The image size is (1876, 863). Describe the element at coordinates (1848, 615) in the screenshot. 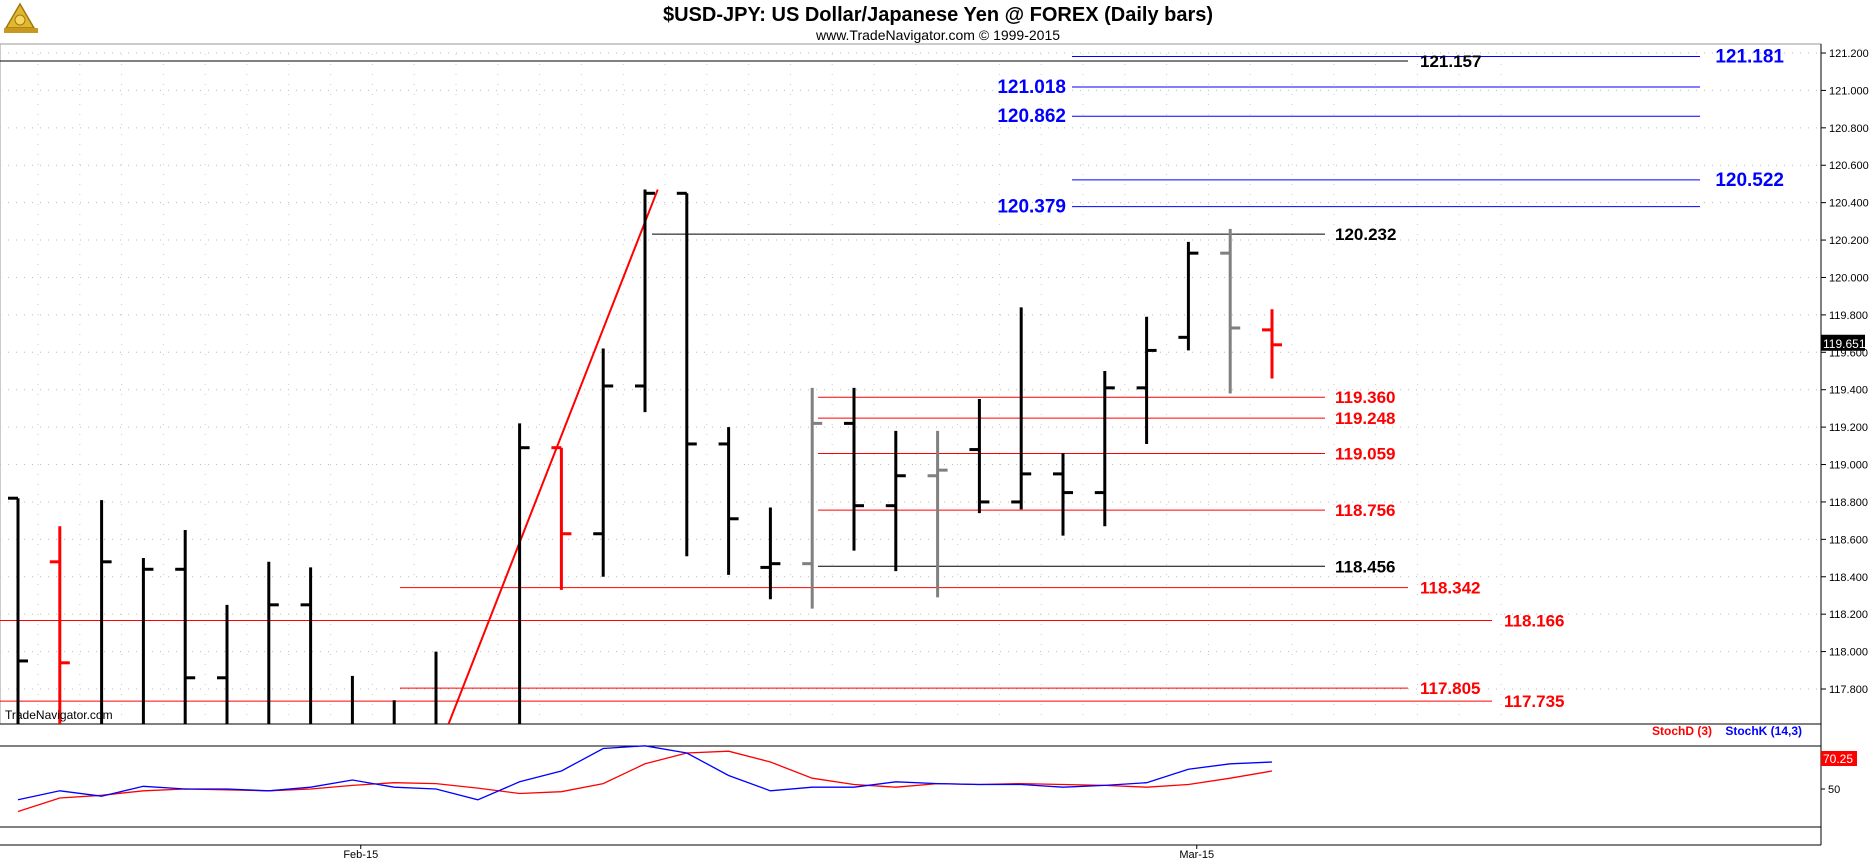

I see `y-tick-label: 118.200` at that location.